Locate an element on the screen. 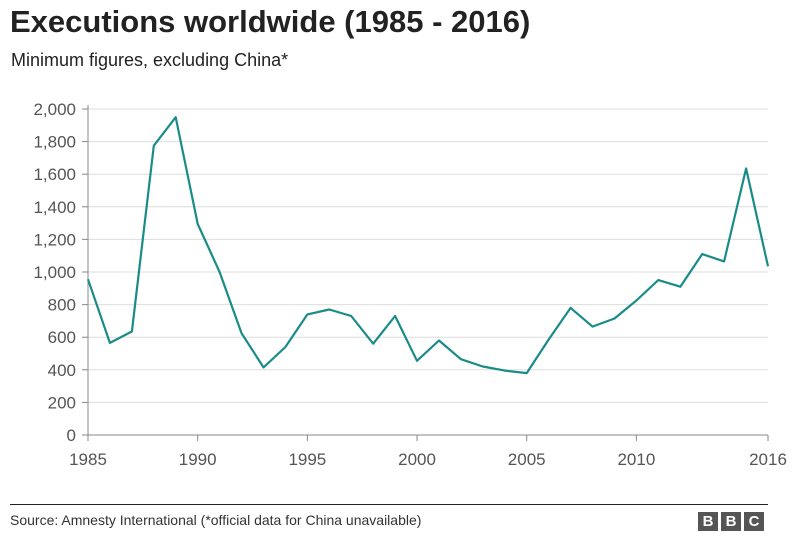  y-tick-label: 1,000 is located at coordinates (54, 272).